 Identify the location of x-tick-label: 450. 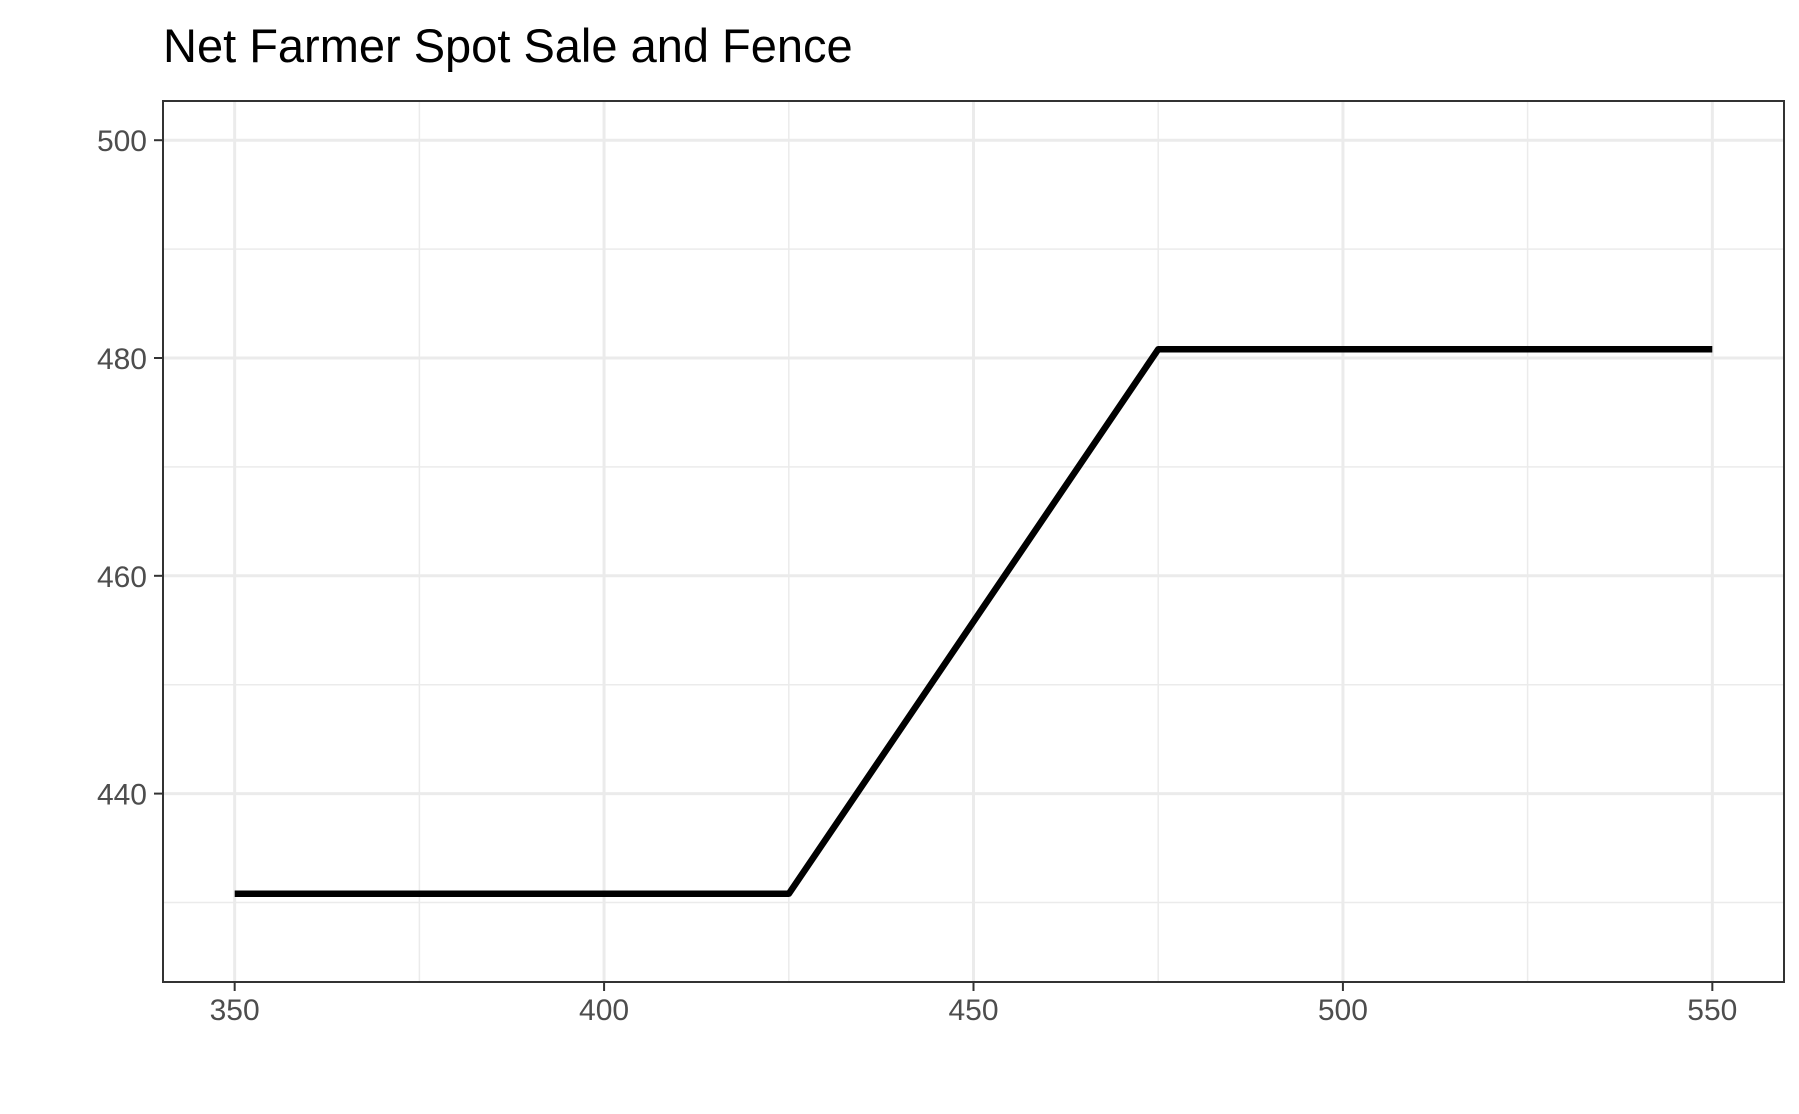
(973, 1010).